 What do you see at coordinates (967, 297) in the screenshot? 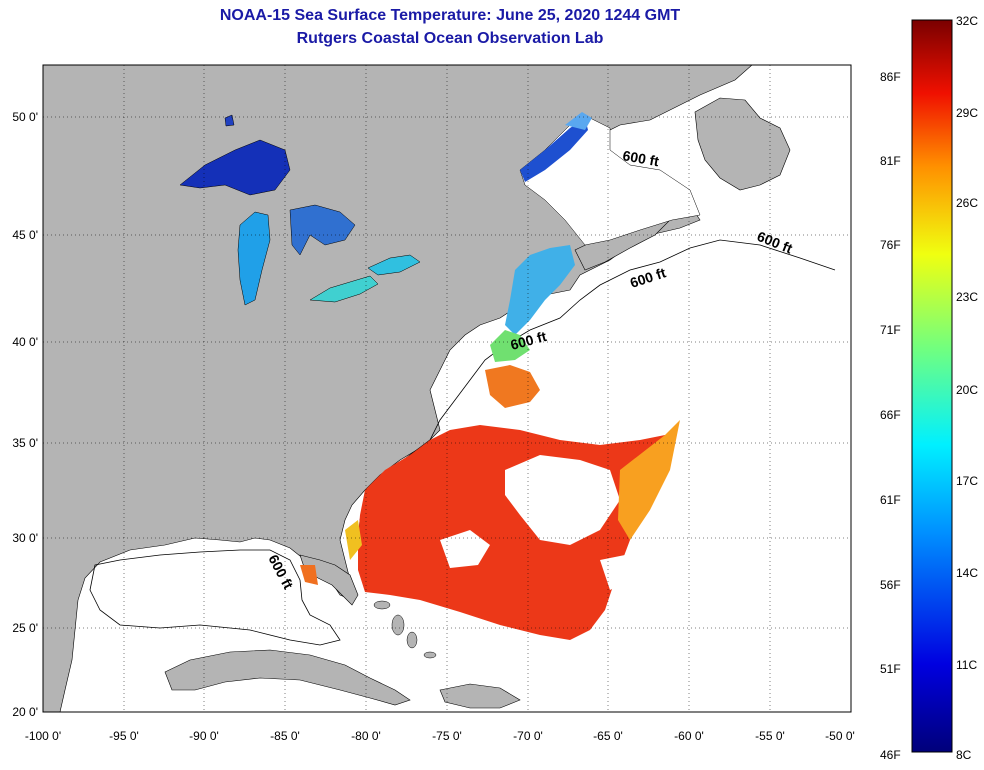
I see `colorbar-label-c: 23C` at bounding box center [967, 297].